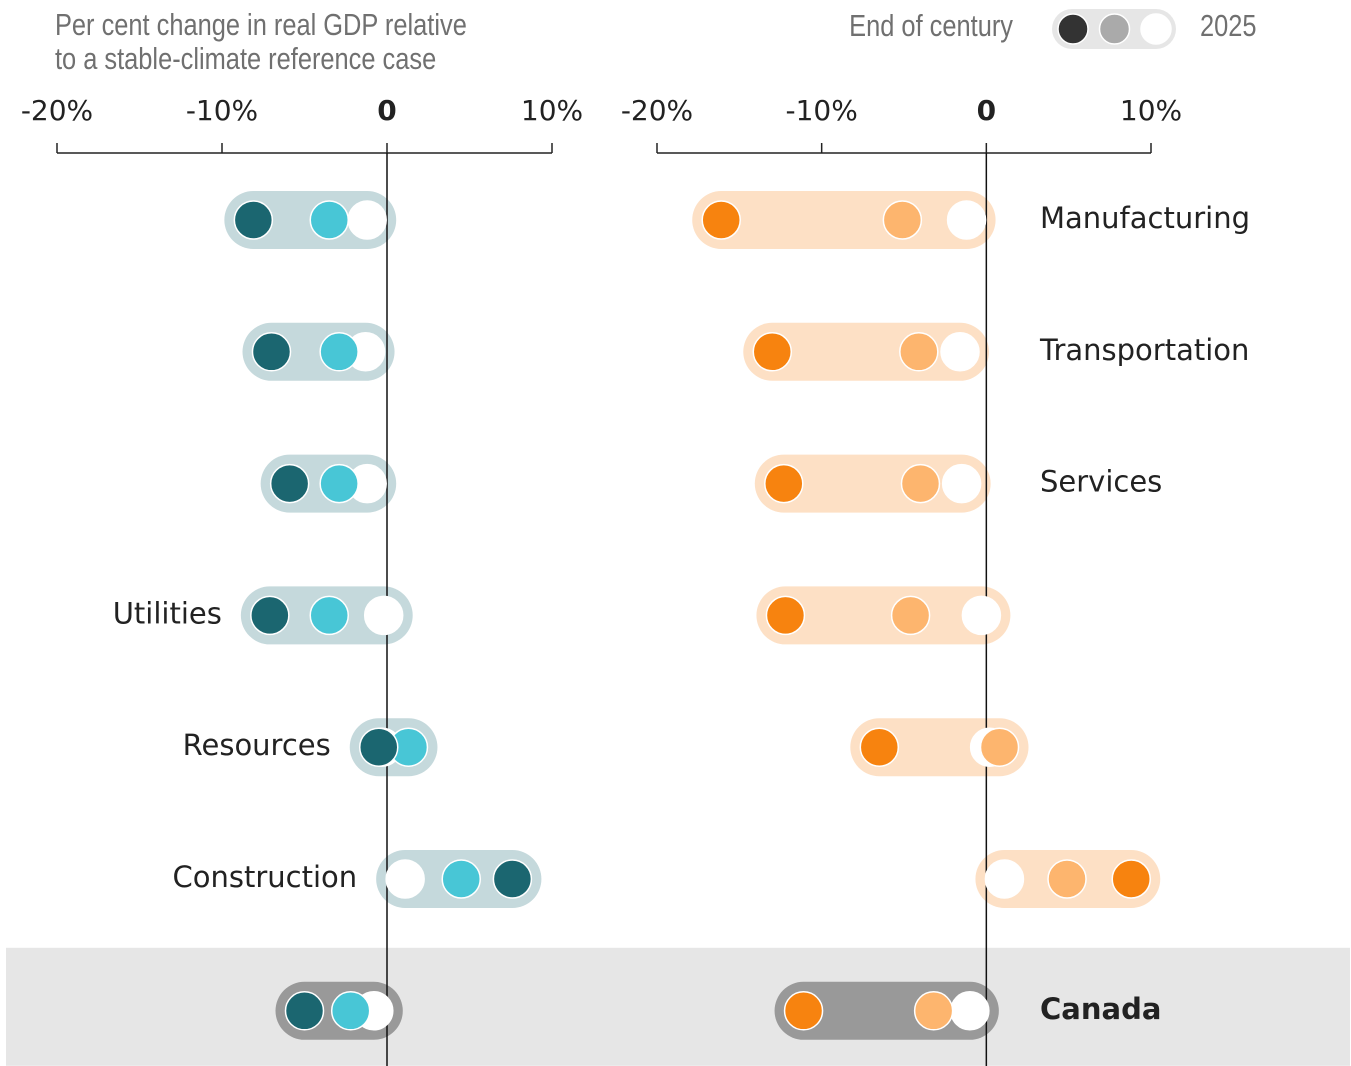 This screenshot has height=1066, width=1351. What do you see at coordinates (1101, 482) in the screenshot?
I see `category-label: Services` at bounding box center [1101, 482].